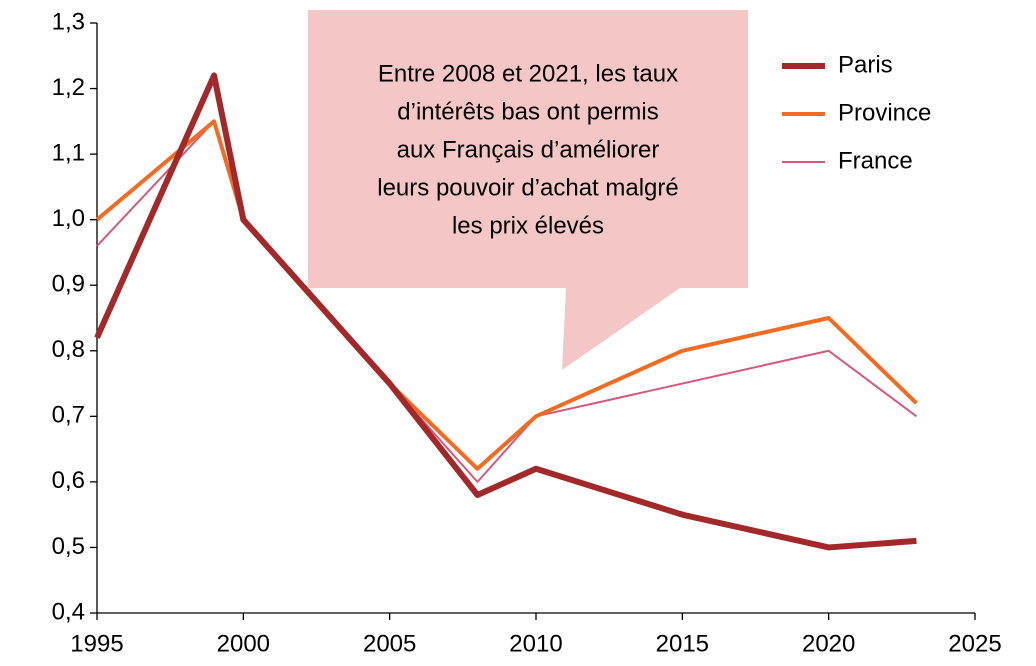 Image resolution: width=1036 pixels, height=666 pixels. Describe the element at coordinates (68, 349) in the screenshot. I see `y-tick-label: 0,8` at that location.